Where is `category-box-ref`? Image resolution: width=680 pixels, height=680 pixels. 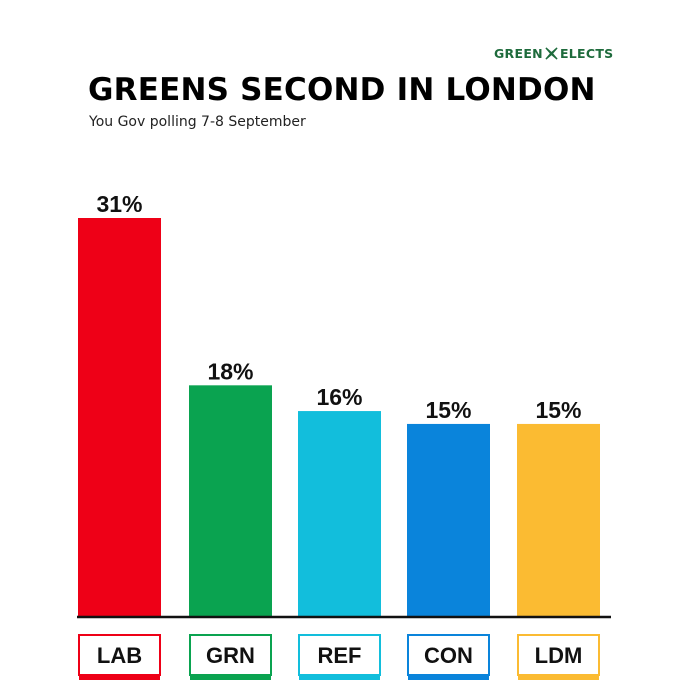
category-box-ref is located at coordinates (339, 655).